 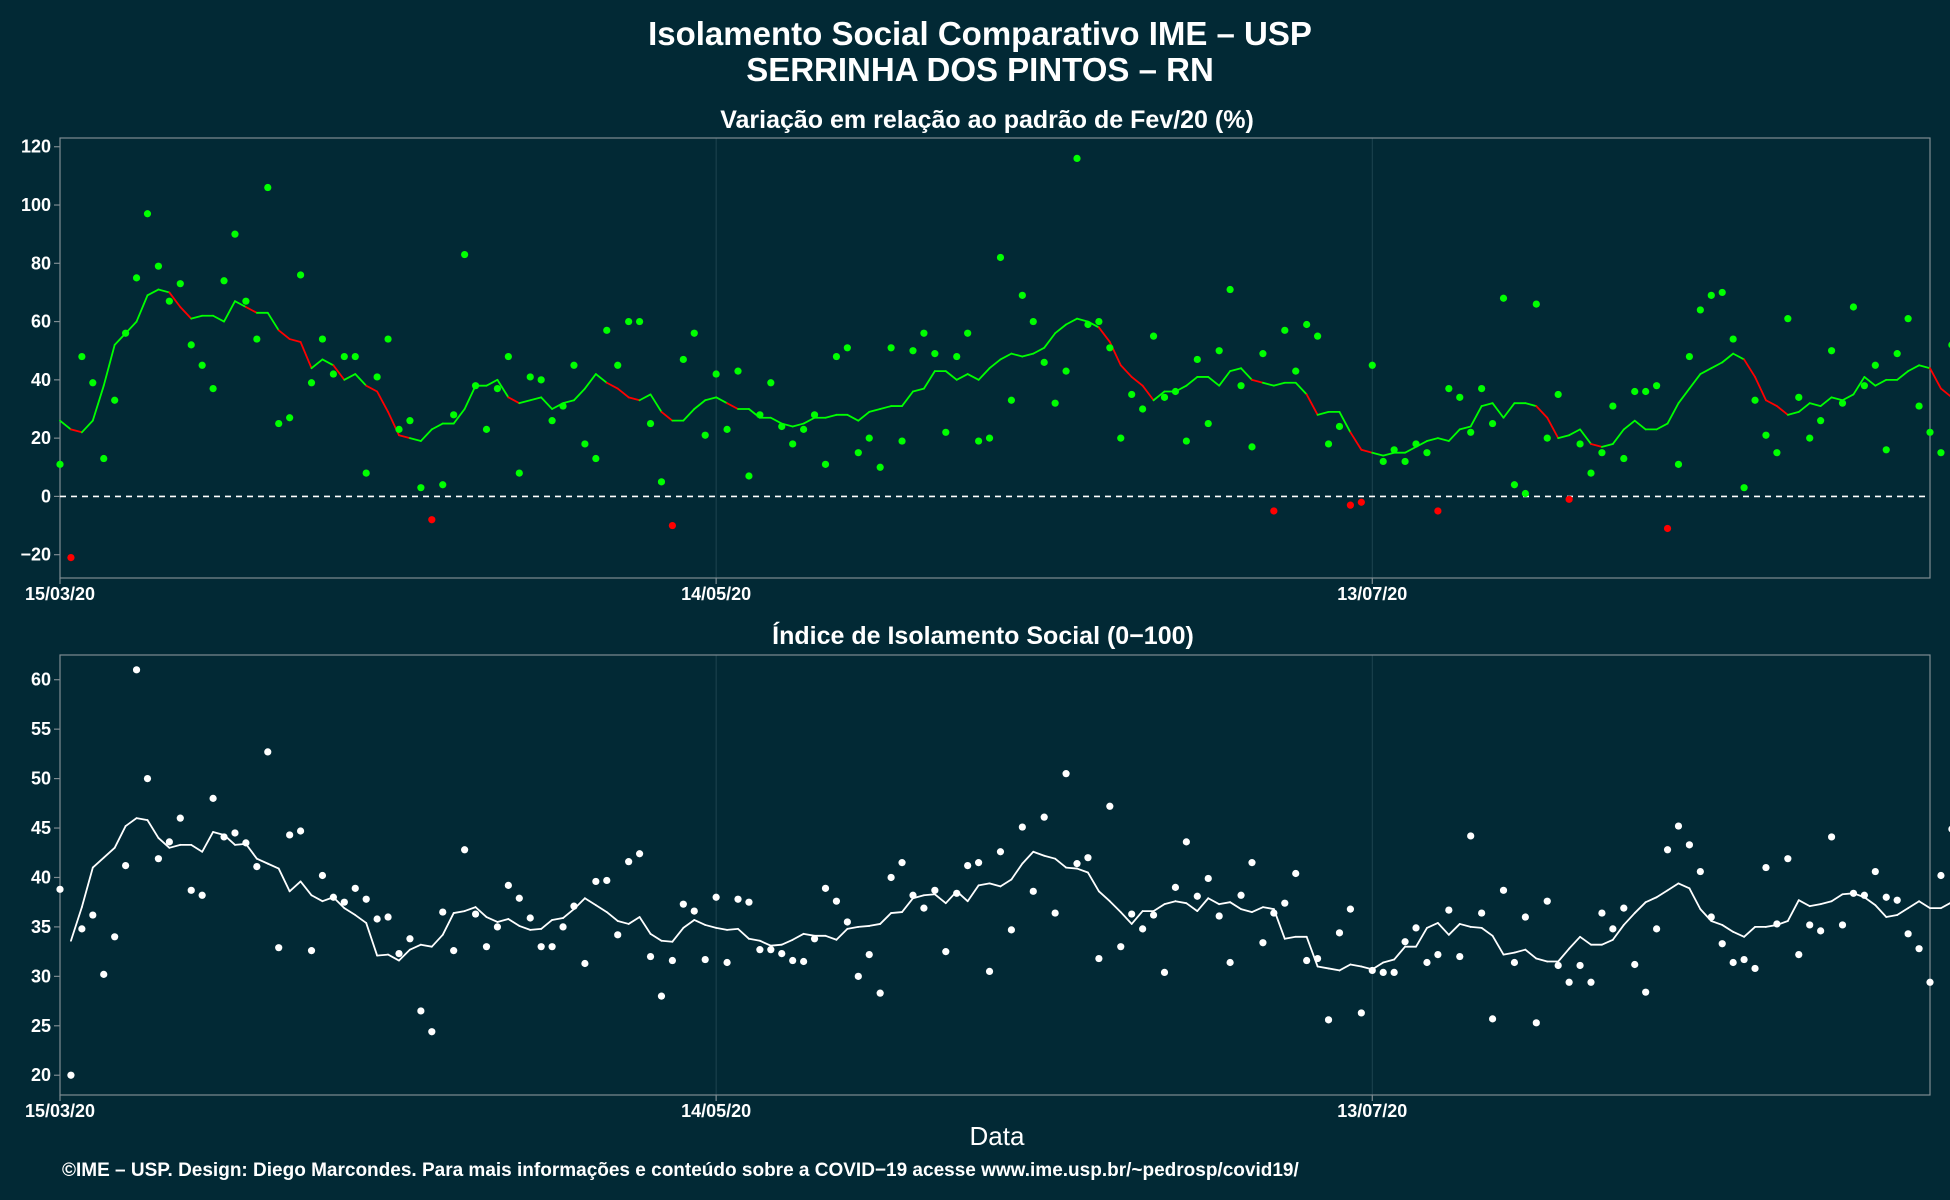 I want to click on panel2-title: Índice de Isolamento Social (0−100), so click(x=983, y=635).